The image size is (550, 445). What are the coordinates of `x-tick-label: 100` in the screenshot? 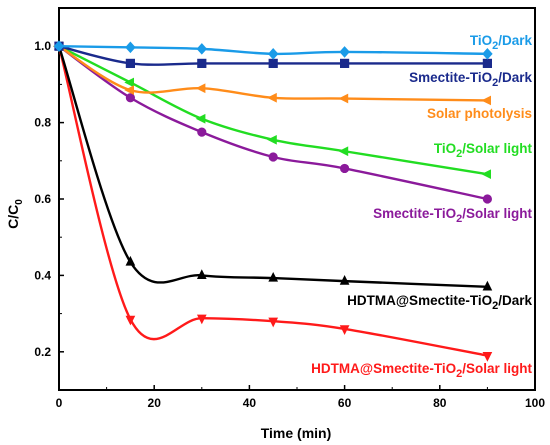 It's located at (535, 403).